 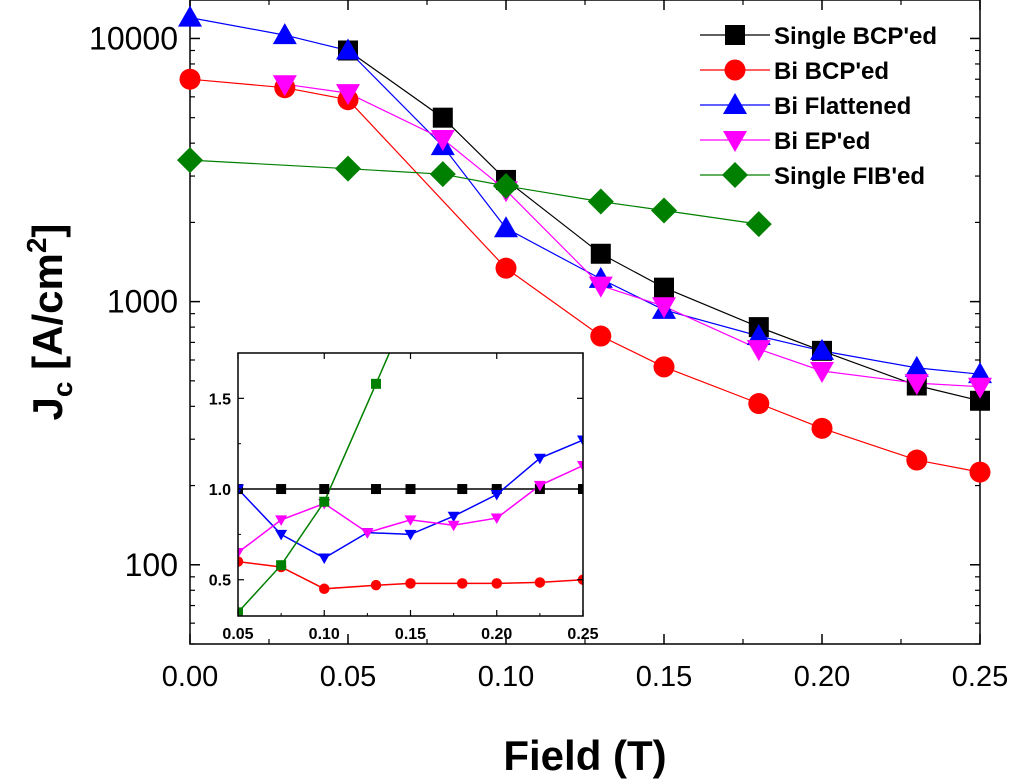 What do you see at coordinates (62, 390) in the screenshot?
I see `y-axis-label-sub: c` at bounding box center [62, 390].